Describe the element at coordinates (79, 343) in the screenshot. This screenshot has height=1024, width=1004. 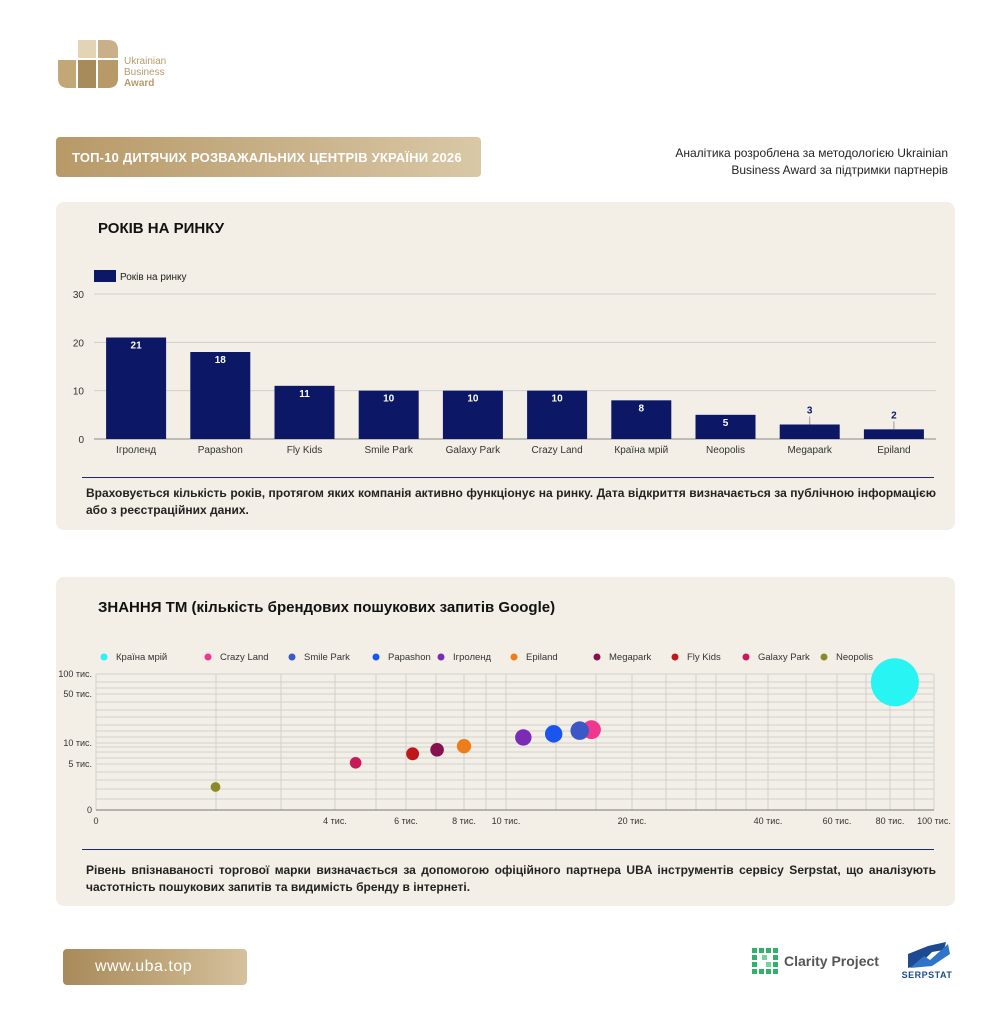
I see `y-tick-label: 20` at that location.